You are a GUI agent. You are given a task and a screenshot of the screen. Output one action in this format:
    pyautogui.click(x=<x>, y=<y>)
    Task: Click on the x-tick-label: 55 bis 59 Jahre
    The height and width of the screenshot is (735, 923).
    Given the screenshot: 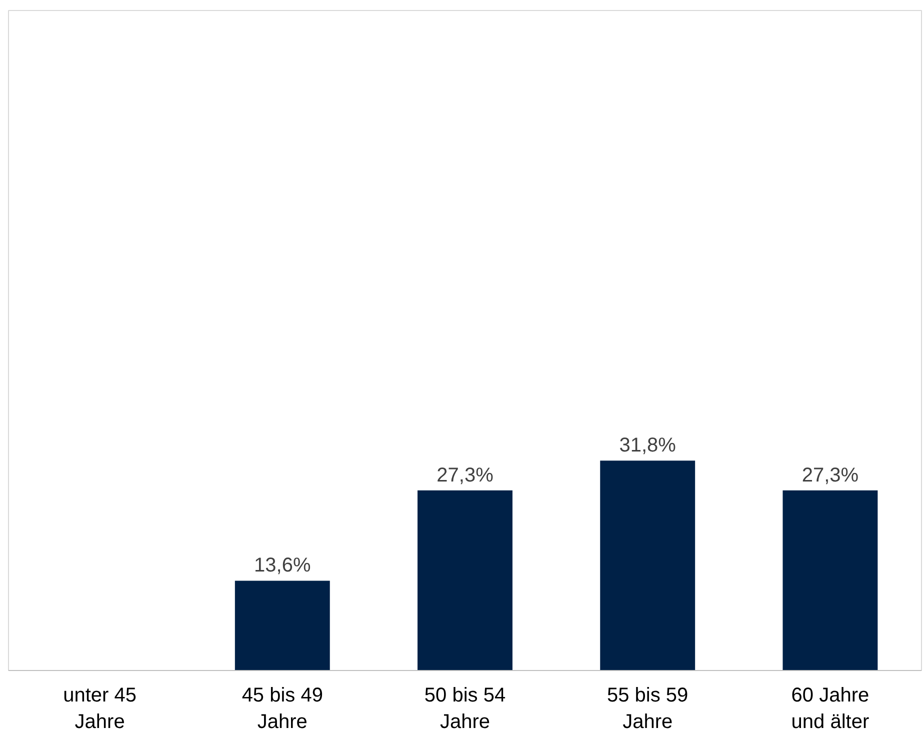 What is the action you would take?
    pyautogui.click(x=647, y=708)
    